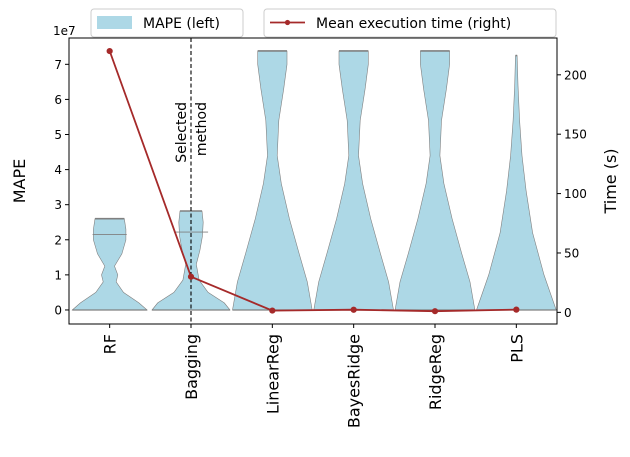  What do you see at coordinates (435, 180) in the screenshot?
I see `violin-ridgereg` at bounding box center [435, 180].